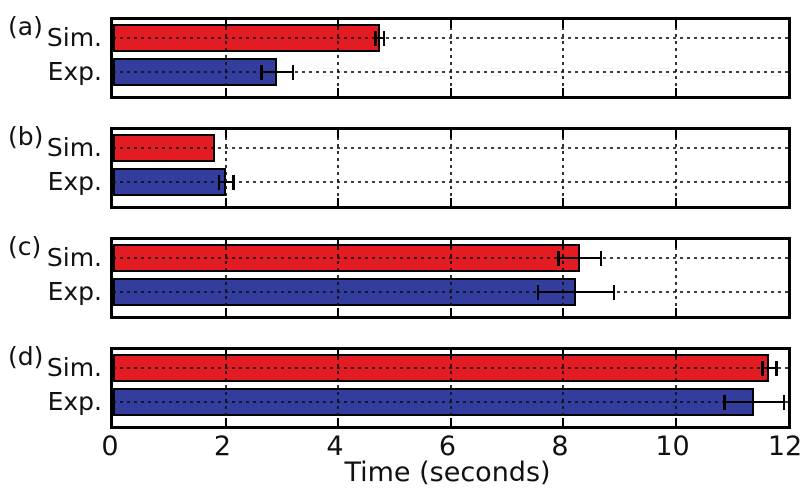 Image resolution: width=808 pixels, height=491 pixels. I want to click on x-tick-label: 6, so click(447, 446).